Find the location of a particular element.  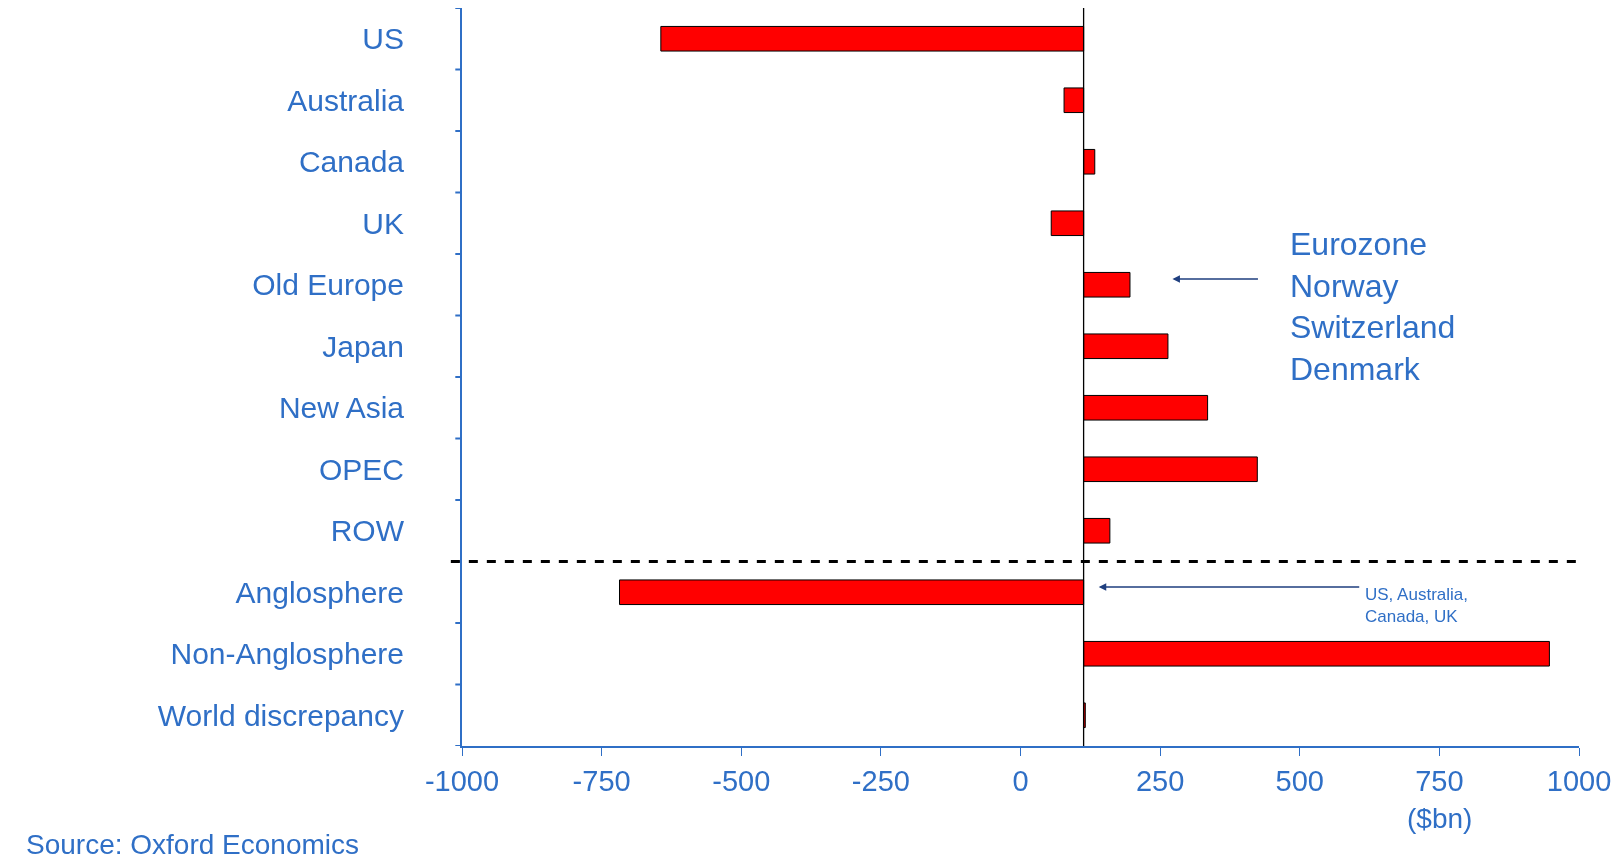

y-tick-label: Non-Anglosphere is located at coordinates (287, 654).